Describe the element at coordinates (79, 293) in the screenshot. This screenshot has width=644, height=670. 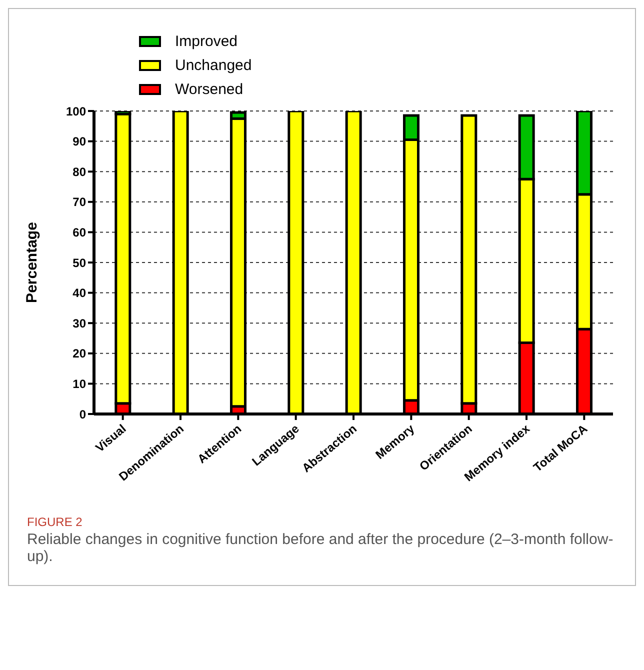
I see `y-tick-label: 40` at that location.